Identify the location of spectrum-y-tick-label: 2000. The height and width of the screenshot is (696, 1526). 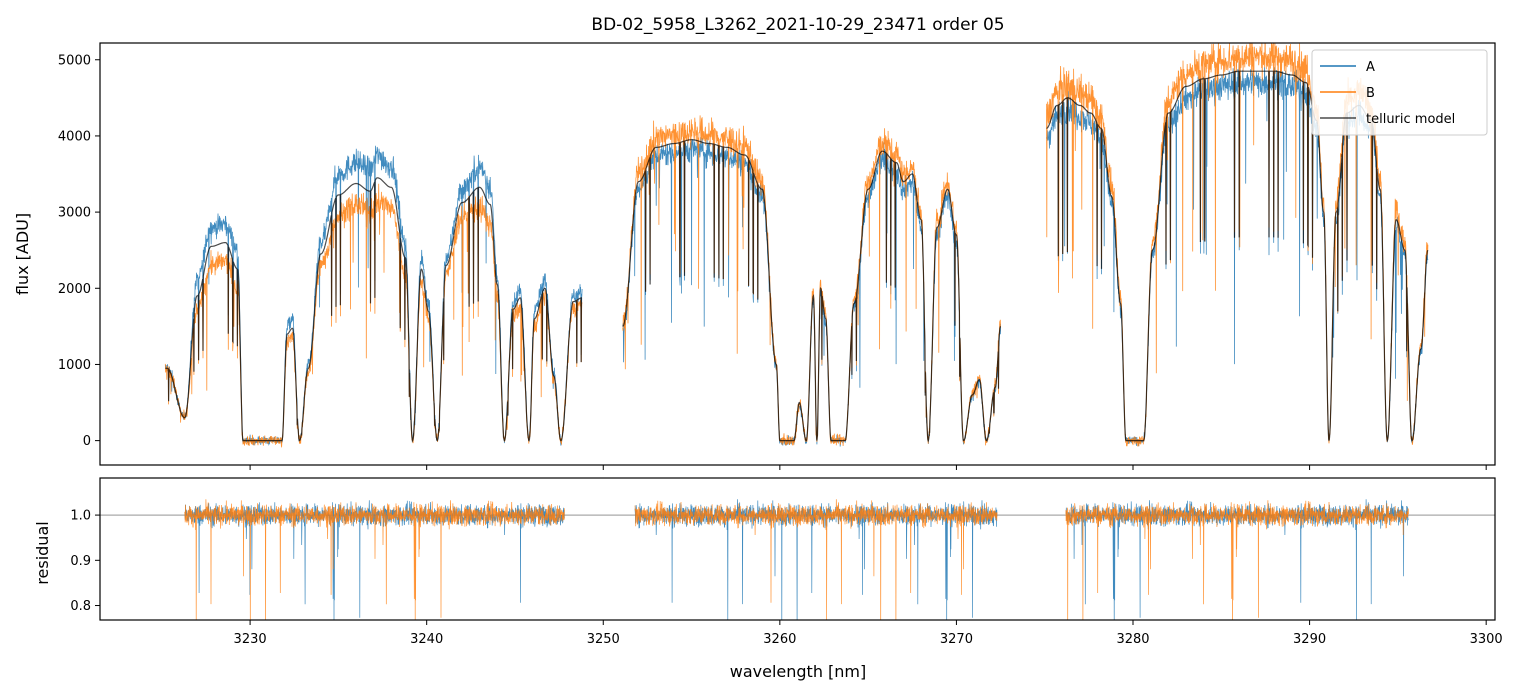
(74, 289).